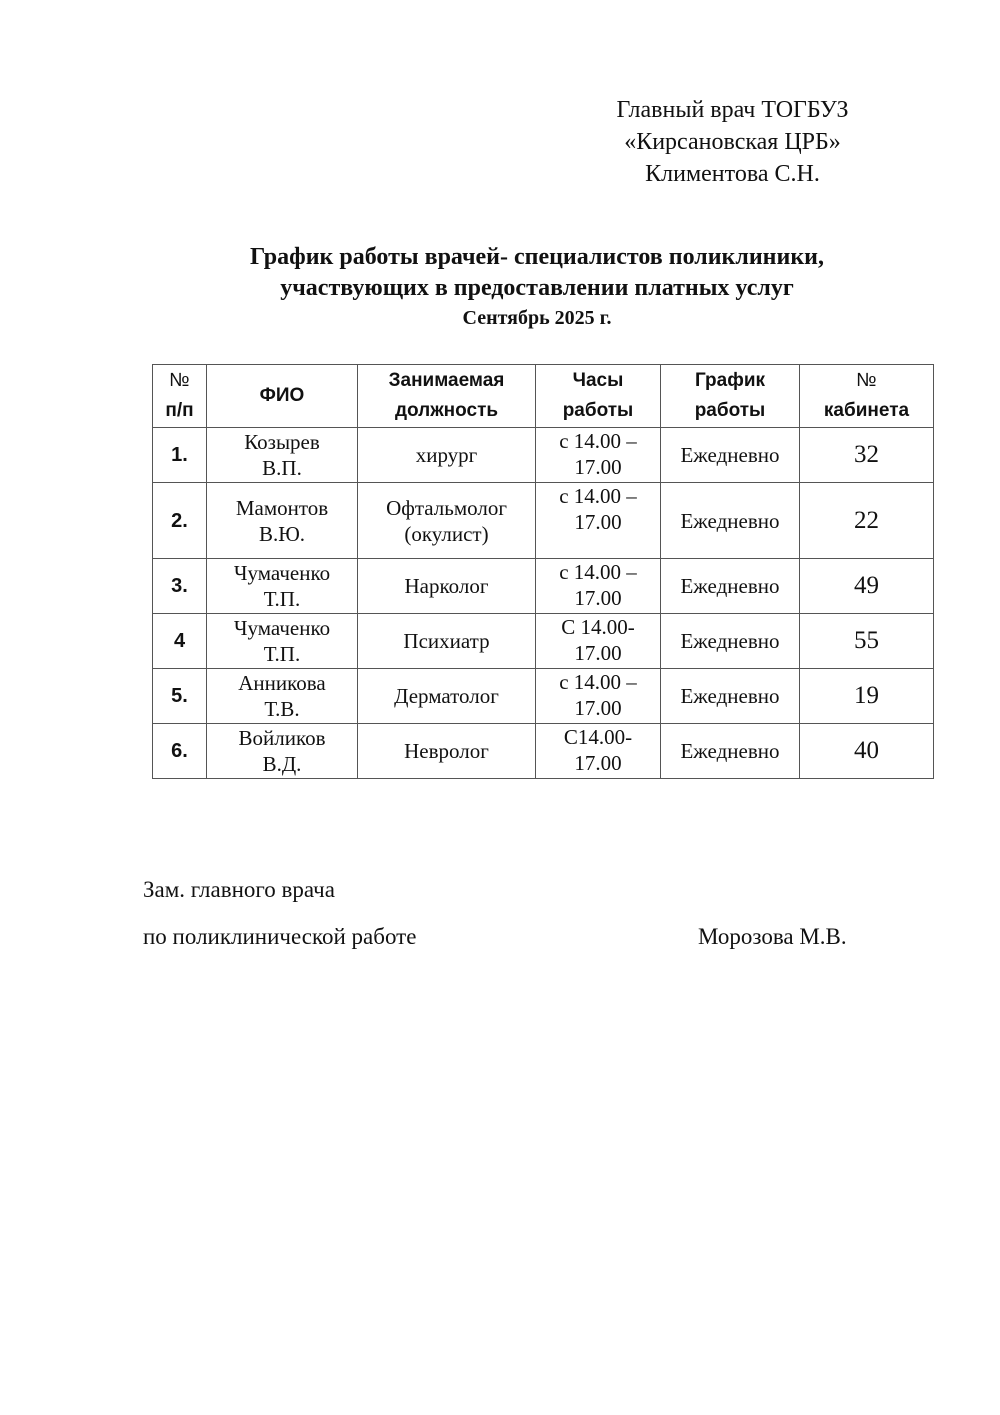 This screenshot has height=1415, width=1000. I want to click on approval-line: «Кирсановская ЦРБ», so click(732, 142).